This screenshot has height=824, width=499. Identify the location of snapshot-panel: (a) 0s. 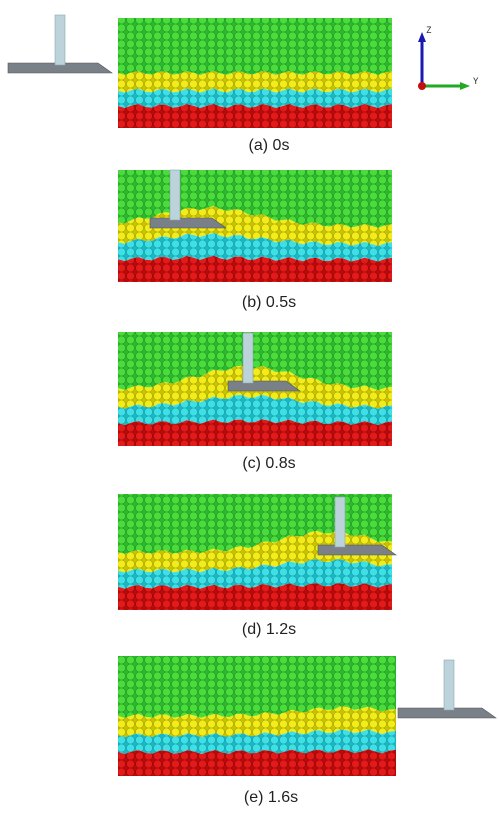
(199, 84).